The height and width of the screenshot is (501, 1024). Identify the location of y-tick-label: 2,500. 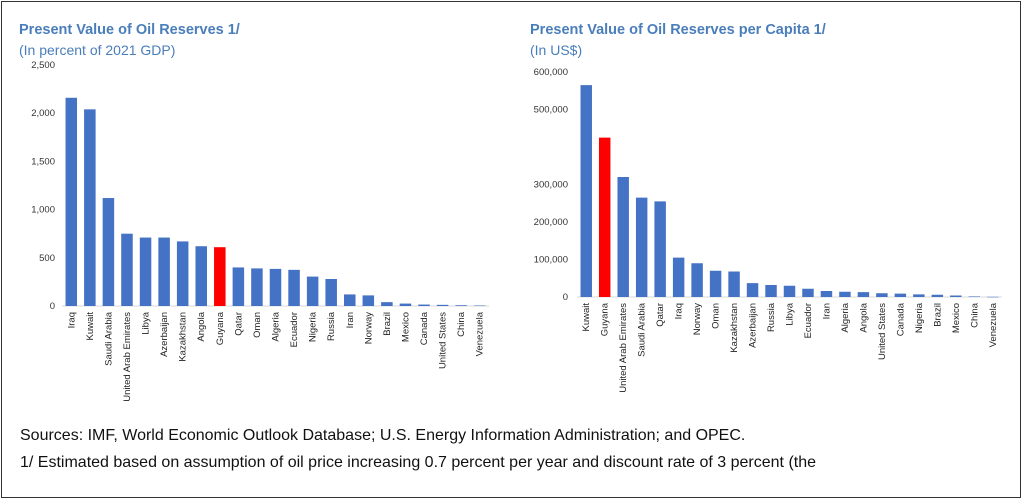
(43, 65).